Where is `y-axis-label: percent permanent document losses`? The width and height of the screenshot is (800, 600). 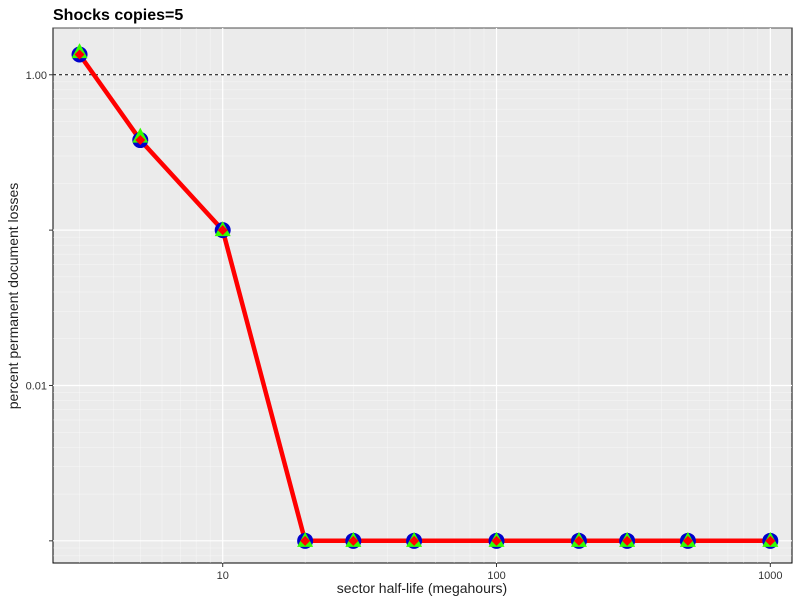 y-axis-label: percent permanent document losses is located at coordinates (13, 296).